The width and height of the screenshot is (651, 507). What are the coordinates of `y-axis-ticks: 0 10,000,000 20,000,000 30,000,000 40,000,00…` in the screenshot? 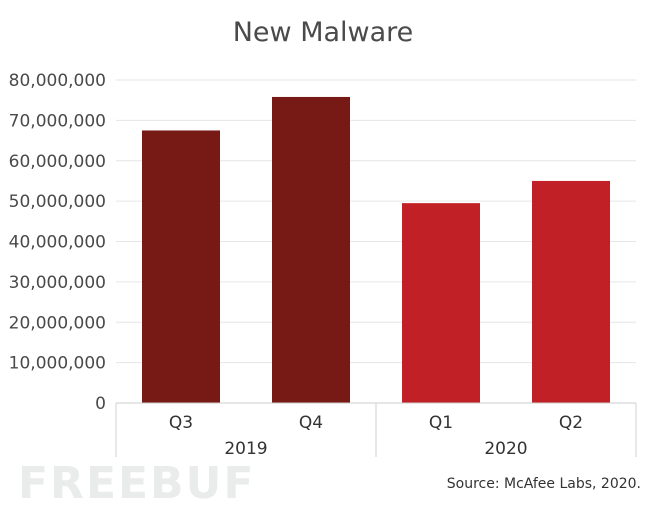 It's located at (57, 242).